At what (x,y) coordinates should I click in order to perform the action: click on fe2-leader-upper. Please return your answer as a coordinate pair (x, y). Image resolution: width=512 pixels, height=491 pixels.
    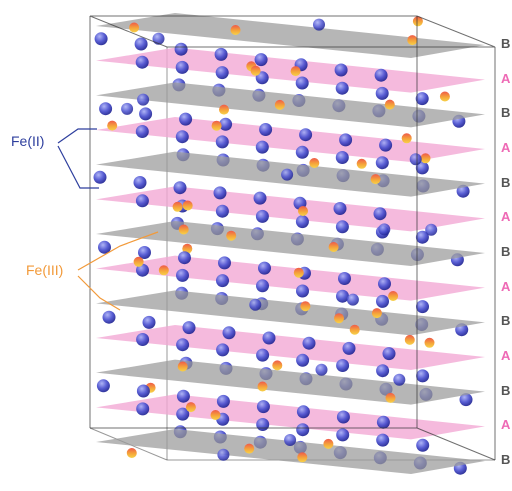
    Looking at the image, I should click on (77, 136).